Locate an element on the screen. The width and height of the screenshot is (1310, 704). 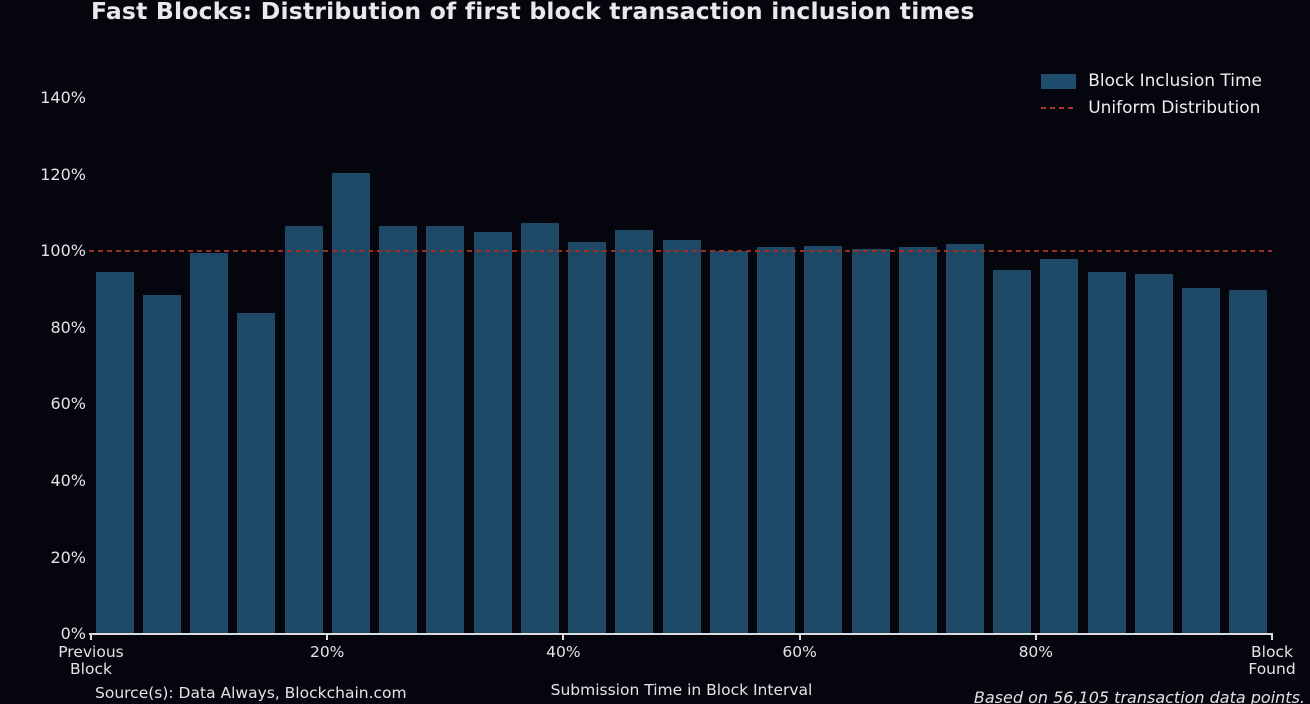
y-tick-label: 40% is located at coordinates (68, 480).